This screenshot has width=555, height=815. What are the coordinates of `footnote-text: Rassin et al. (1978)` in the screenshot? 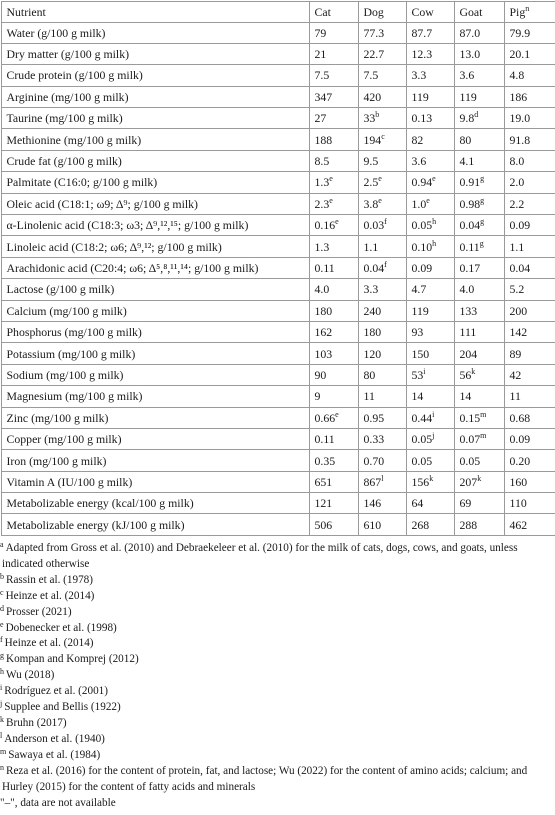 It's located at (49, 579).